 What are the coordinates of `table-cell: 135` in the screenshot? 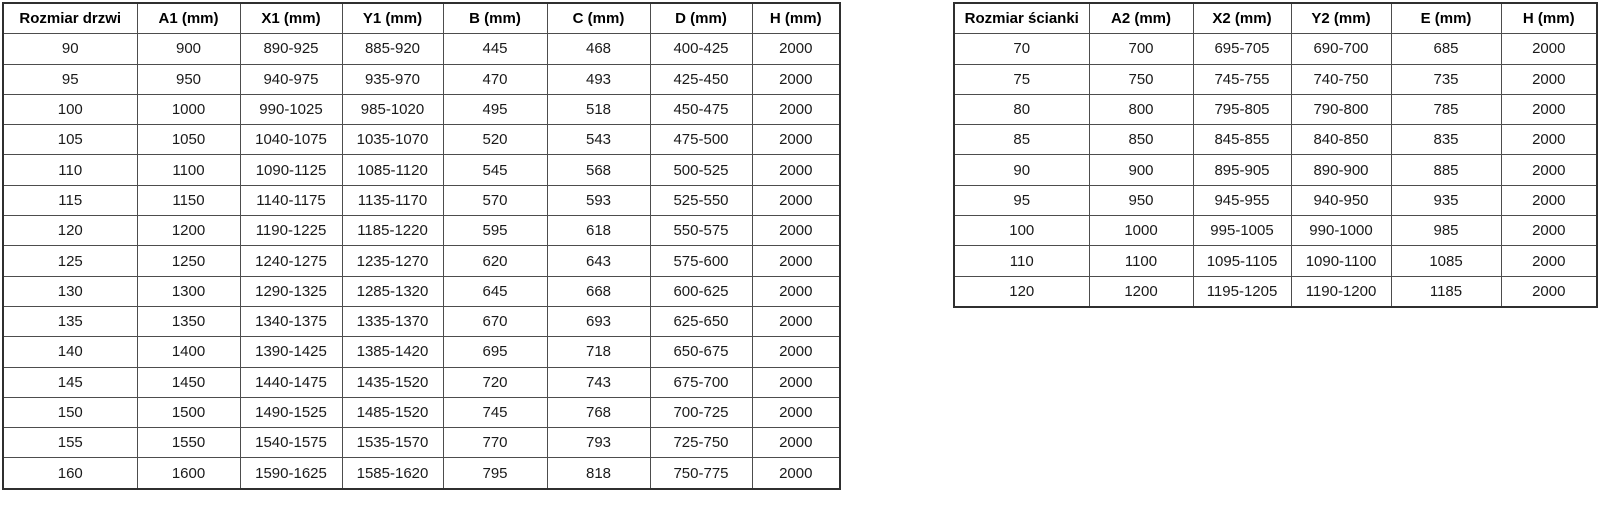 It's located at (70, 321).